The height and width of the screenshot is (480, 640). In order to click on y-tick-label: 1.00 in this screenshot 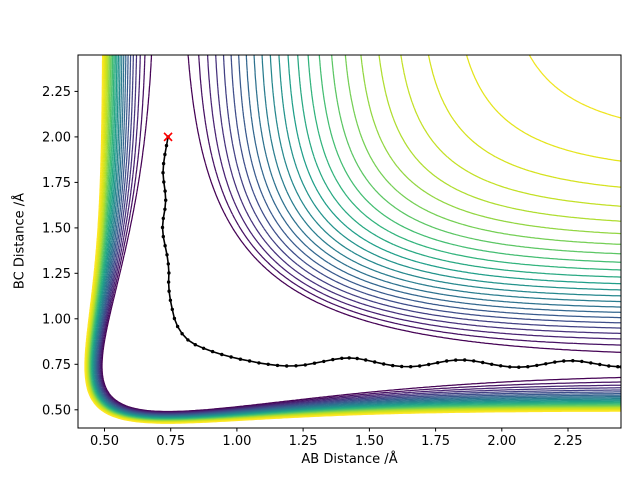, I will do `click(56, 319)`.